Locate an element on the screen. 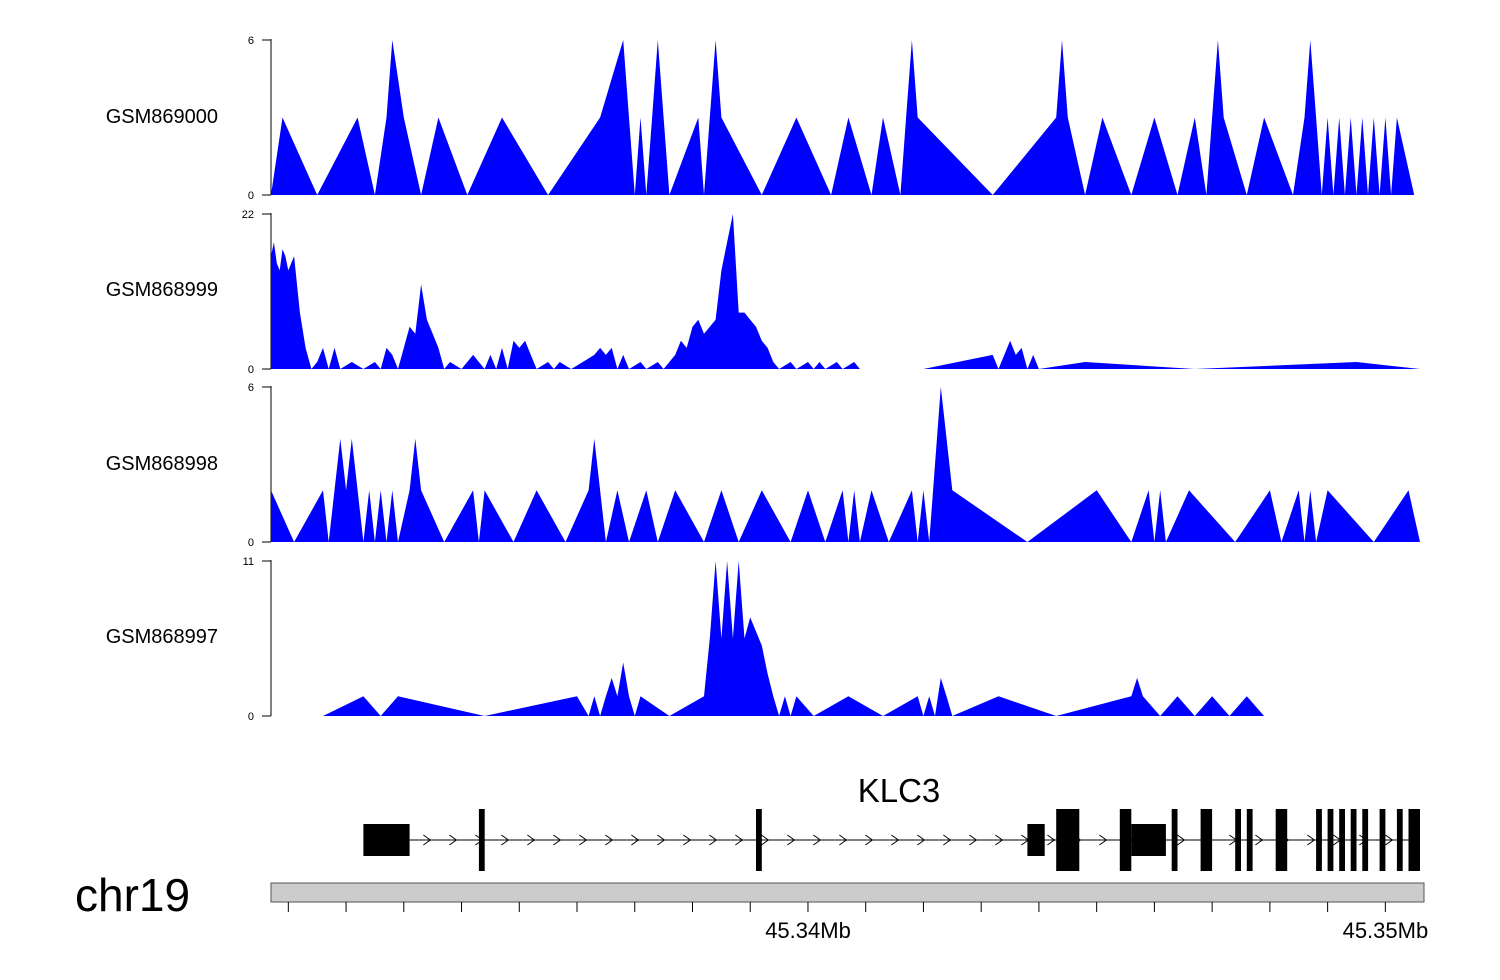 The height and width of the screenshot is (980, 1500). track-gsm868997: GSM868997 11 0 is located at coordinates (685, 639).